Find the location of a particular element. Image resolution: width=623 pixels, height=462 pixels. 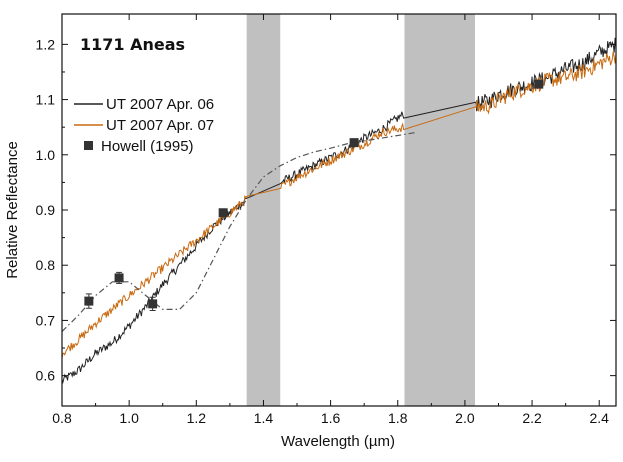

y-axis-label: Relative Reflectance is located at coordinates (12, 210).